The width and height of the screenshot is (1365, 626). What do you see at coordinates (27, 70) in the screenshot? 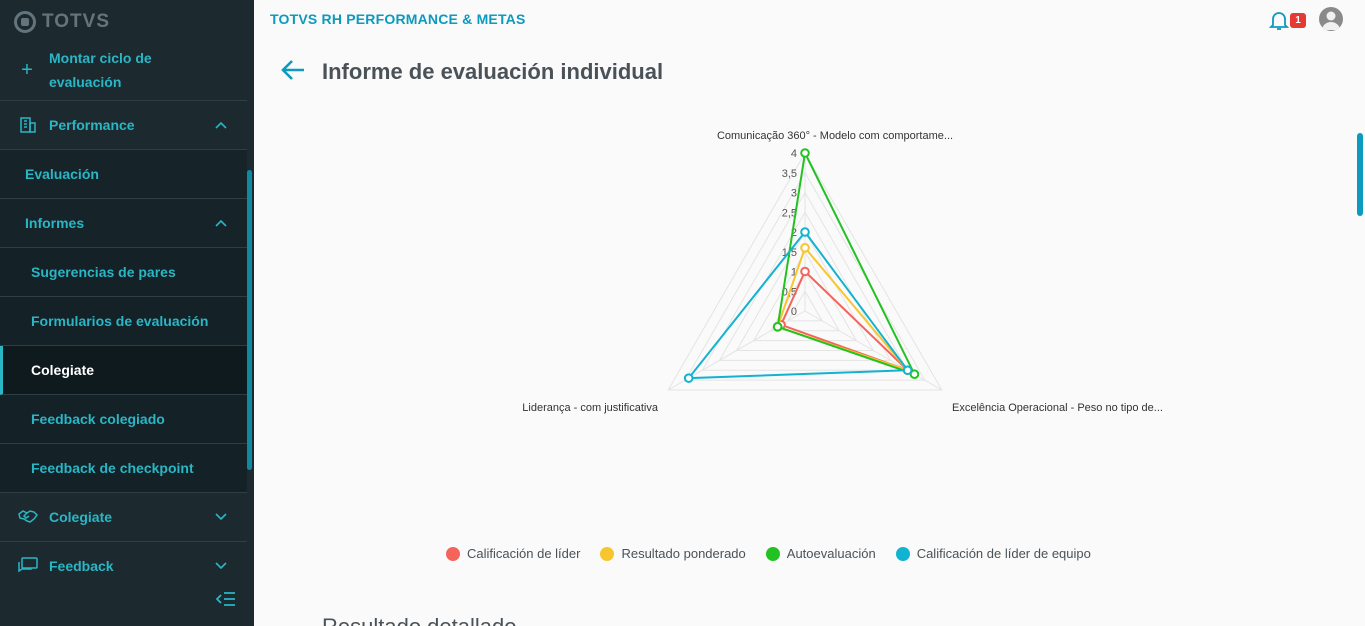
I see `plus-icon: +` at bounding box center [27, 70].